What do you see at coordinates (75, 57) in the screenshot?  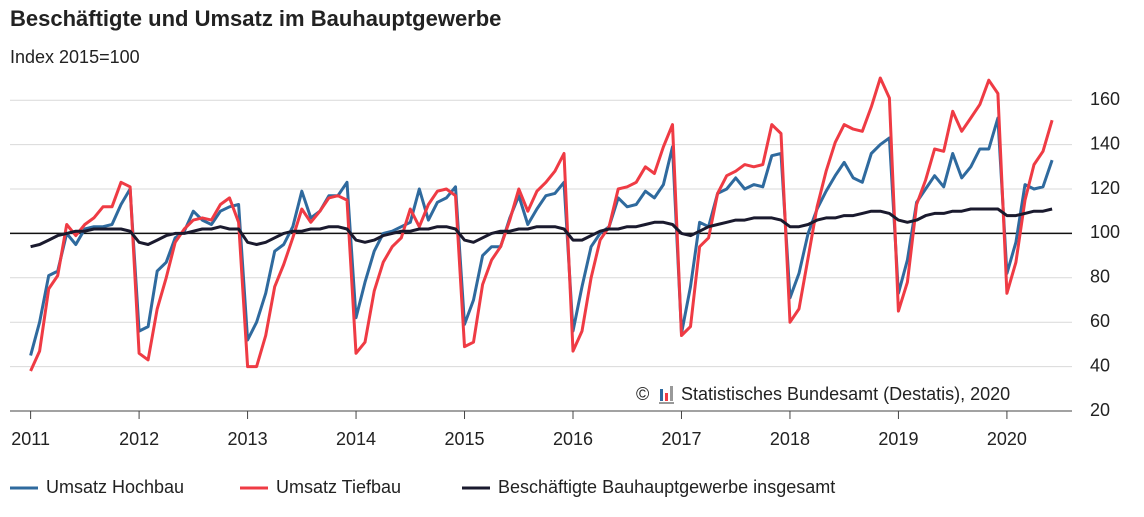 I see `chart-subtitle: Index 2015=100` at bounding box center [75, 57].